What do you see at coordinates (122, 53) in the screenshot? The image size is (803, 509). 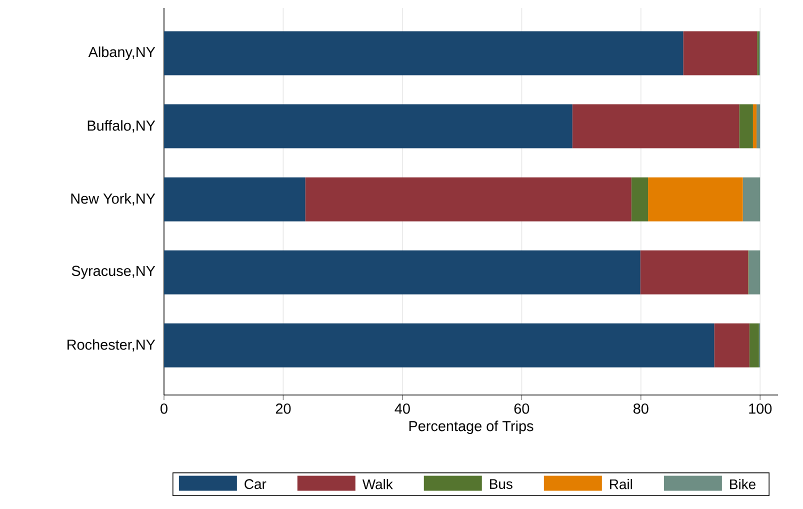 I see `y-tick-label: Albany,NY` at bounding box center [122, 53].